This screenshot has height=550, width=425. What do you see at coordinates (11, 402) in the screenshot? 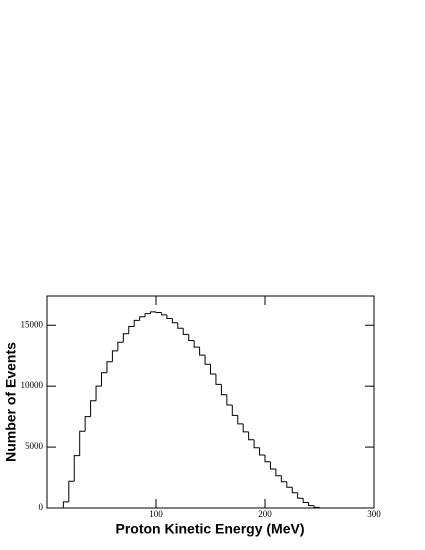
I see `y-axis-title: Number of Events` at bounding box center [11, 402].